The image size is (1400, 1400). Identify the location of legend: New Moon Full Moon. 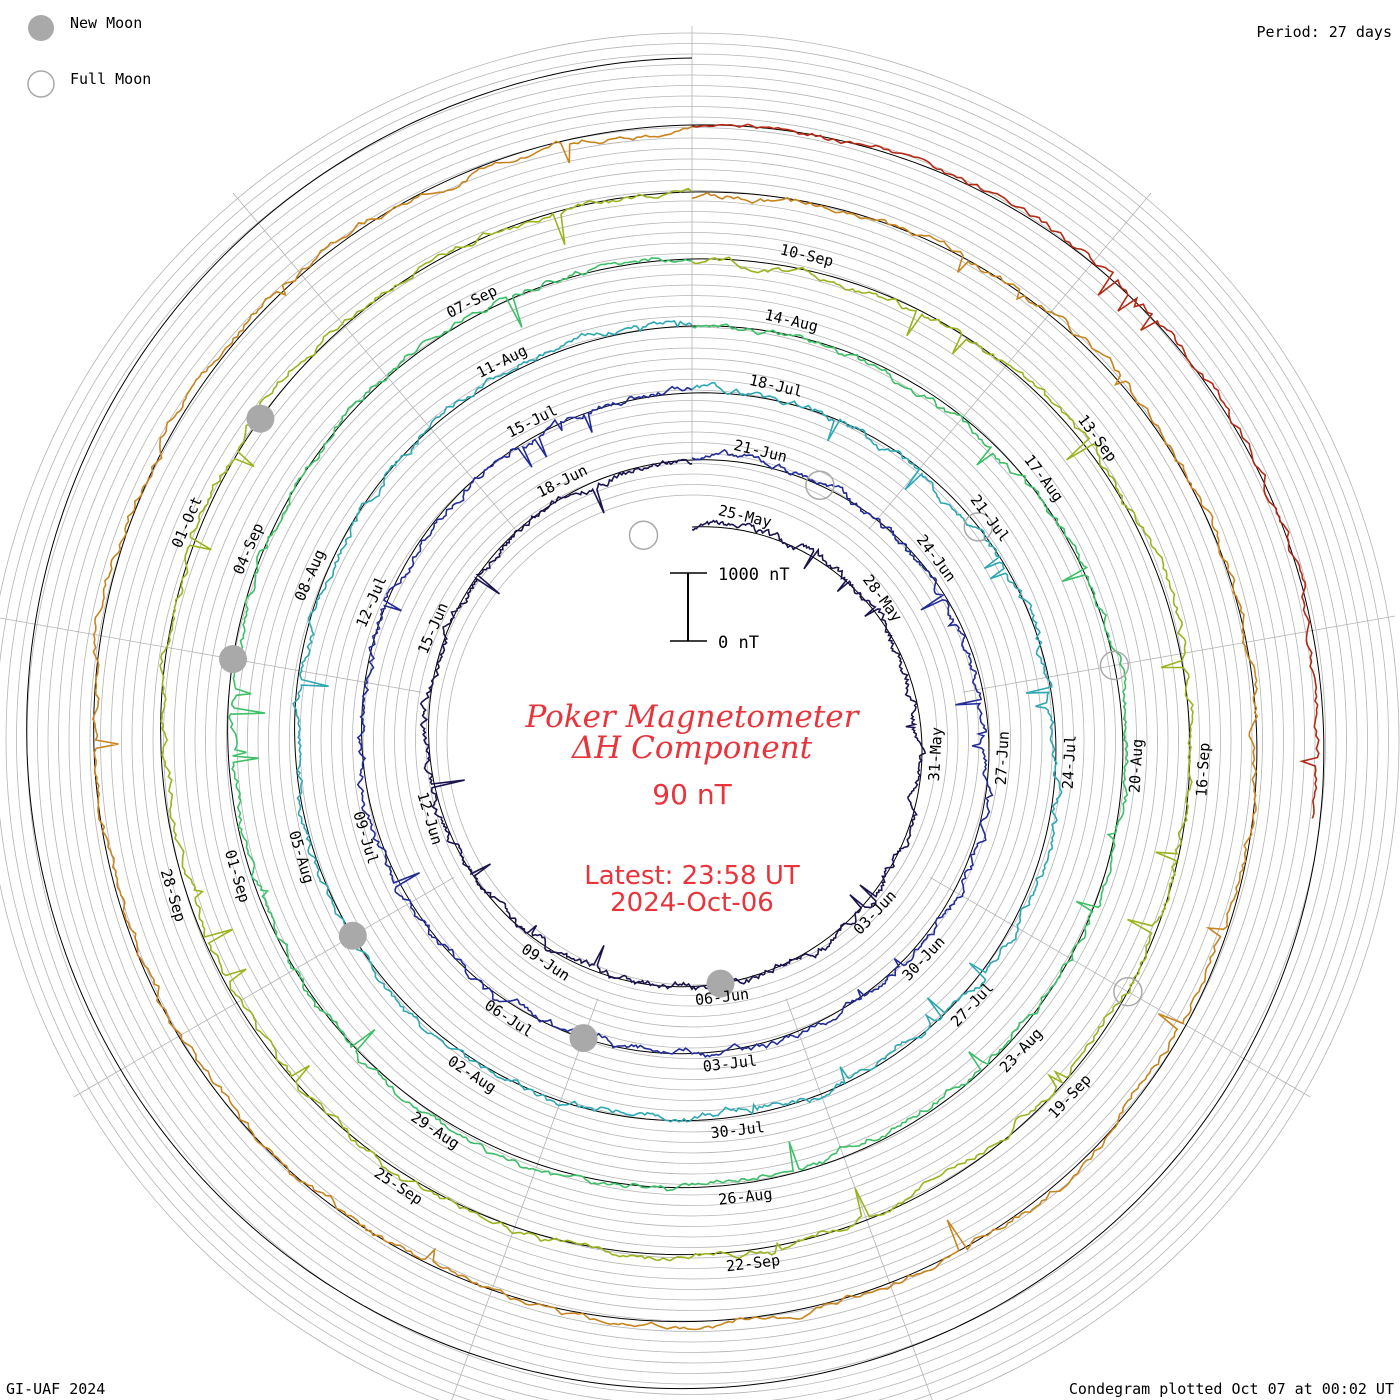
(89, 56).